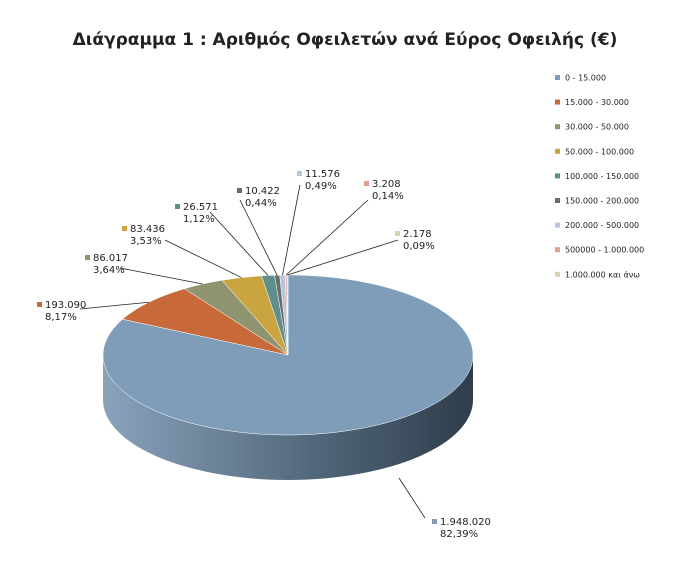 The width and height of the screenshot is (688, 563). I want to click on value-label: 86.017, so click(110, 258).